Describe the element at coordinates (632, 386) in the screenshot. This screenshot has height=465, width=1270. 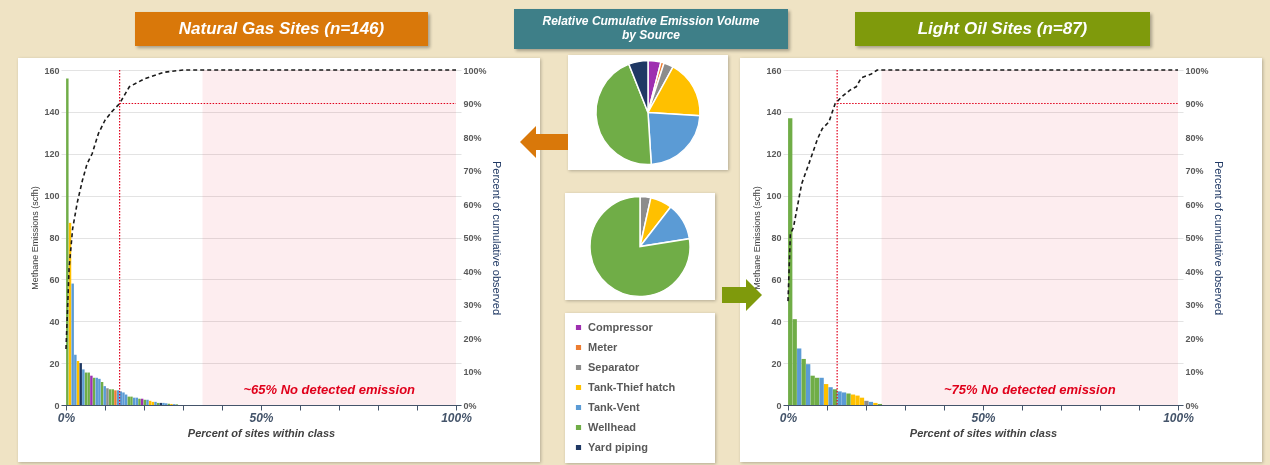
I see `legend-label: Tank-Thief hatch` at that location.